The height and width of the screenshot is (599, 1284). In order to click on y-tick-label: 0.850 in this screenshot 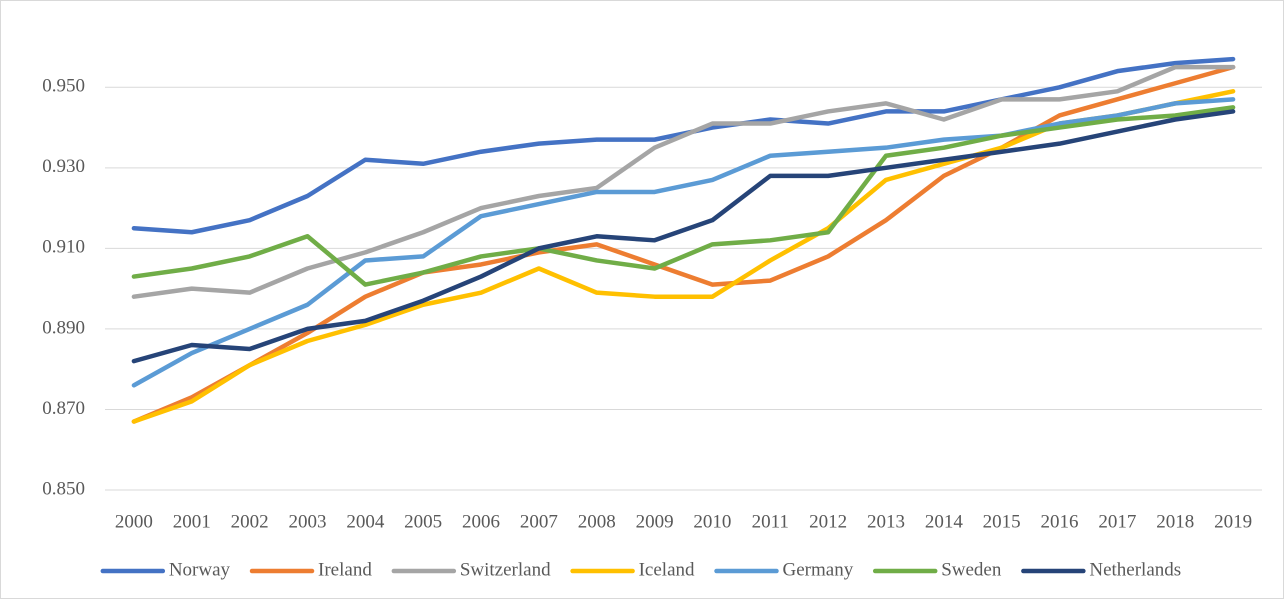, I will do `click(63, 488)`.